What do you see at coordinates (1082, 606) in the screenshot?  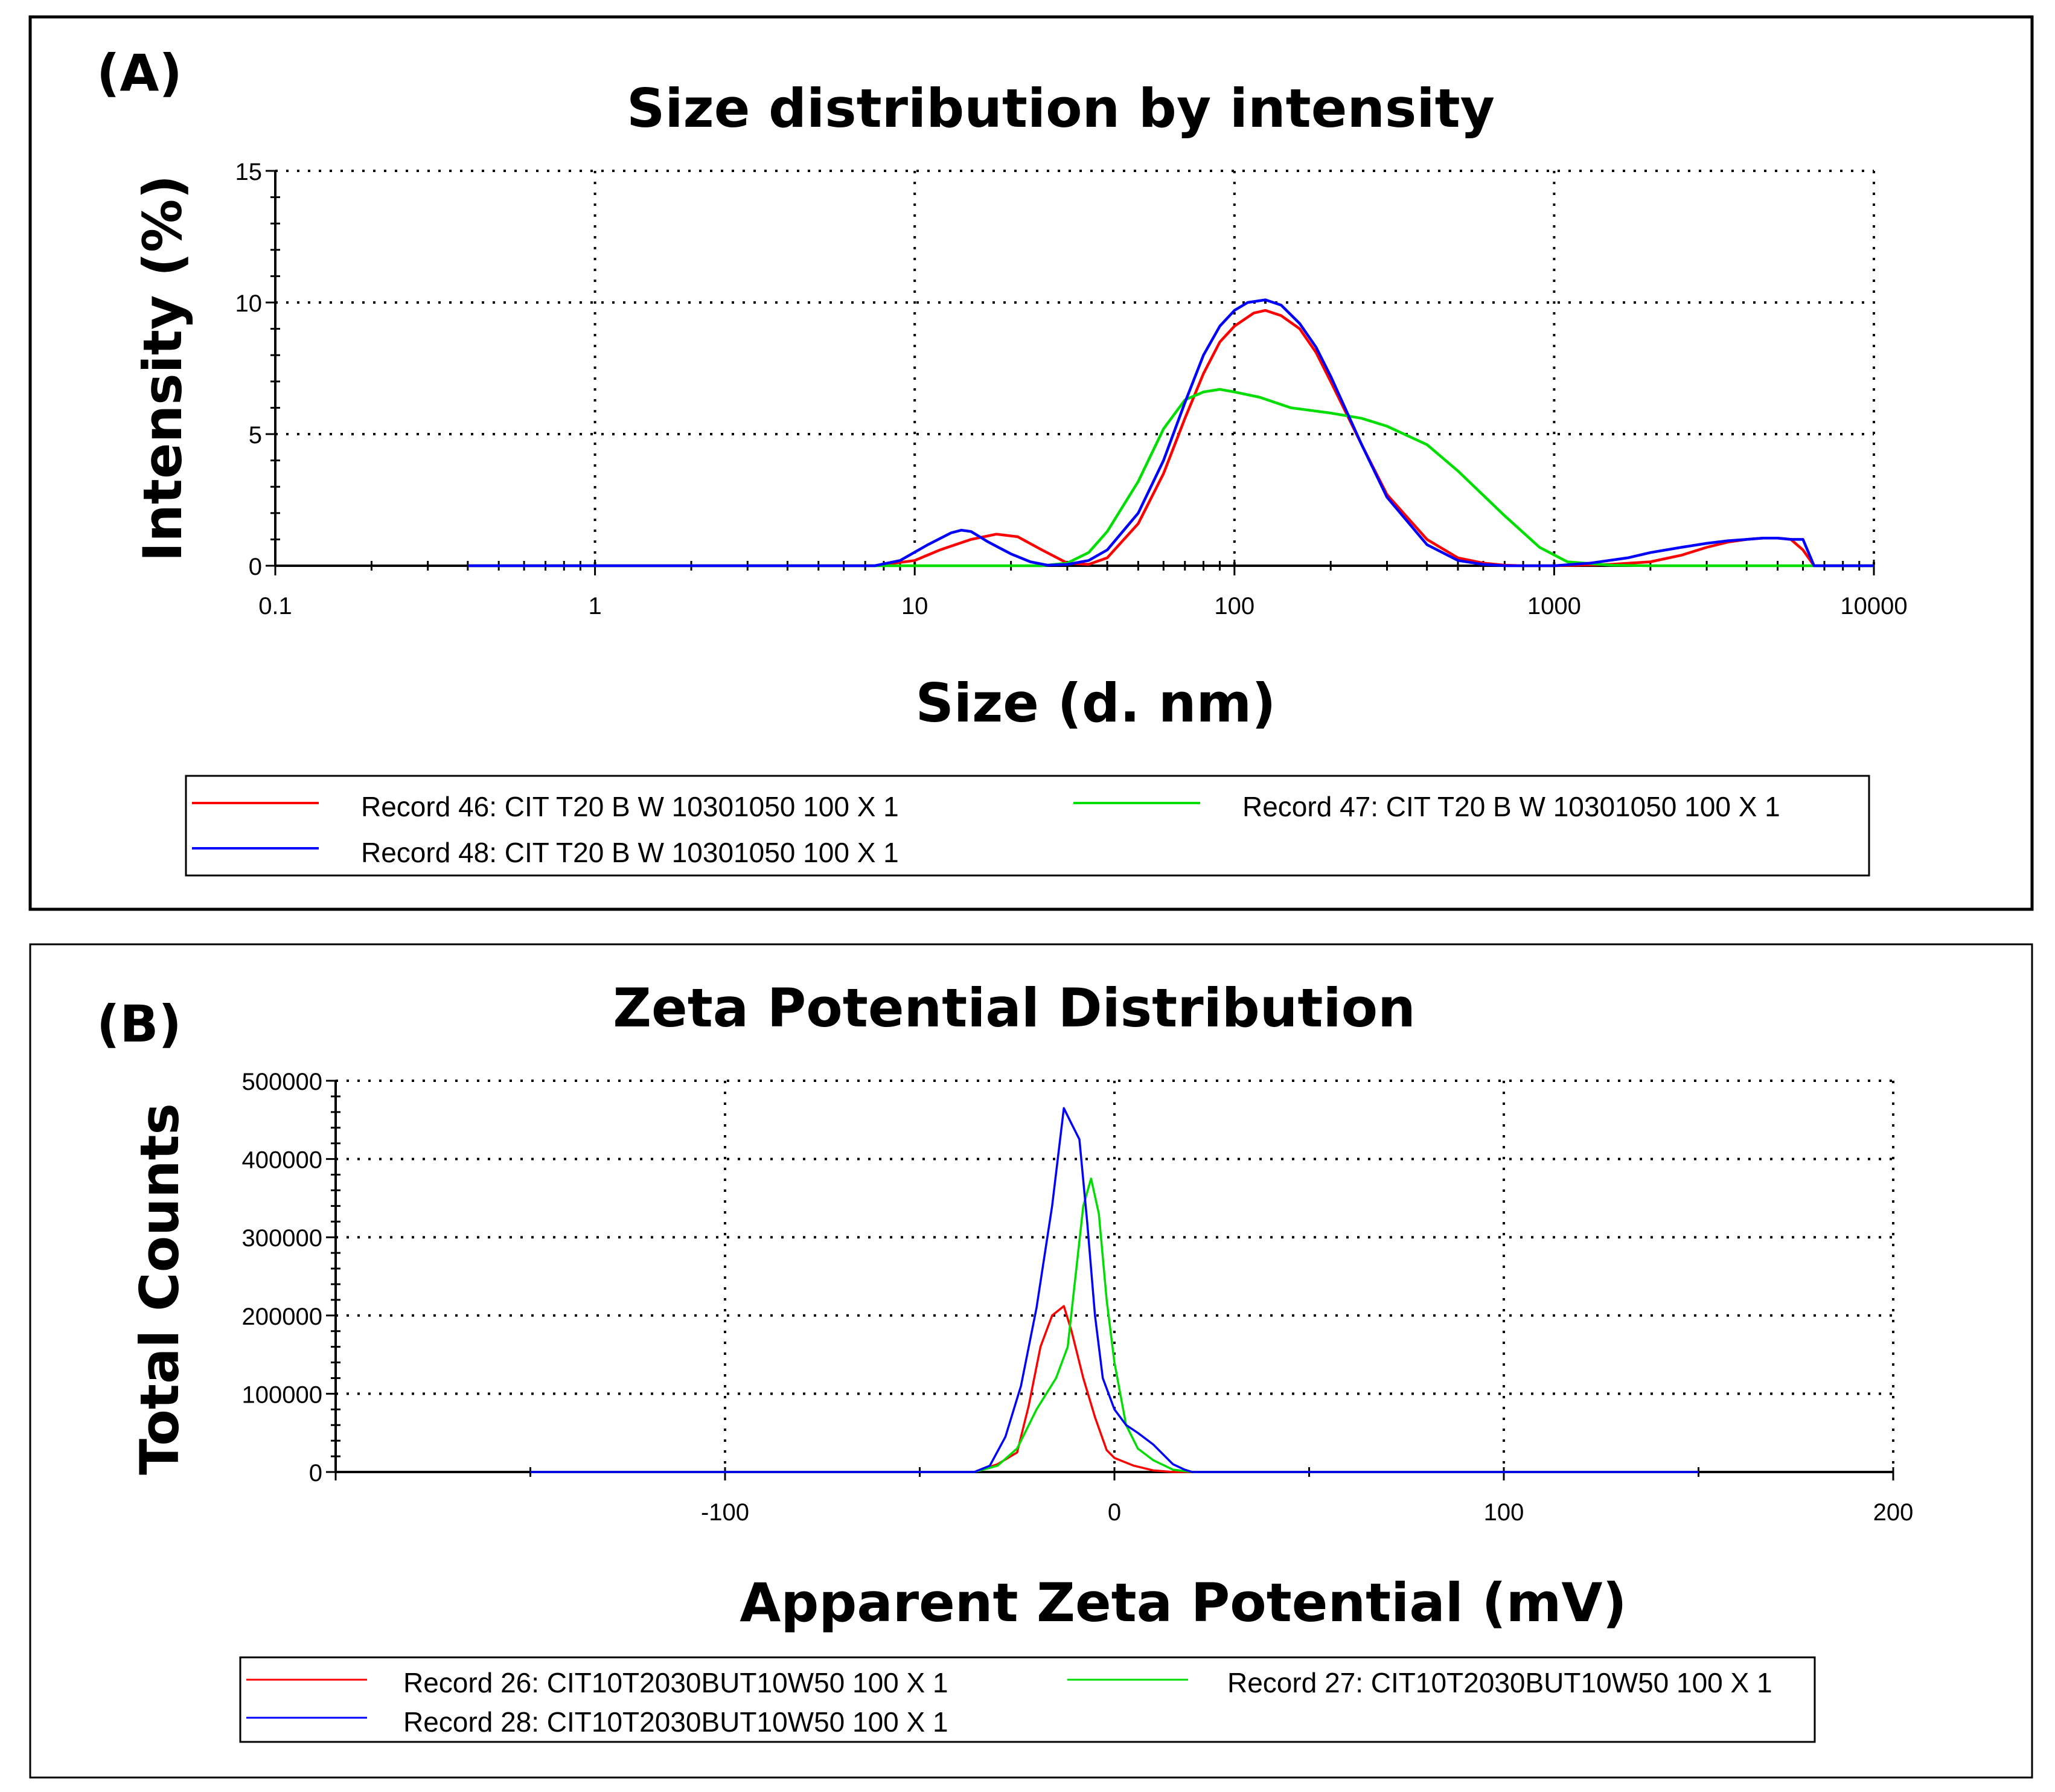 I see `panel-a-x-tick-labels: 0.1 1 10 100 1000 10000` at bounding box center [1082, 606].